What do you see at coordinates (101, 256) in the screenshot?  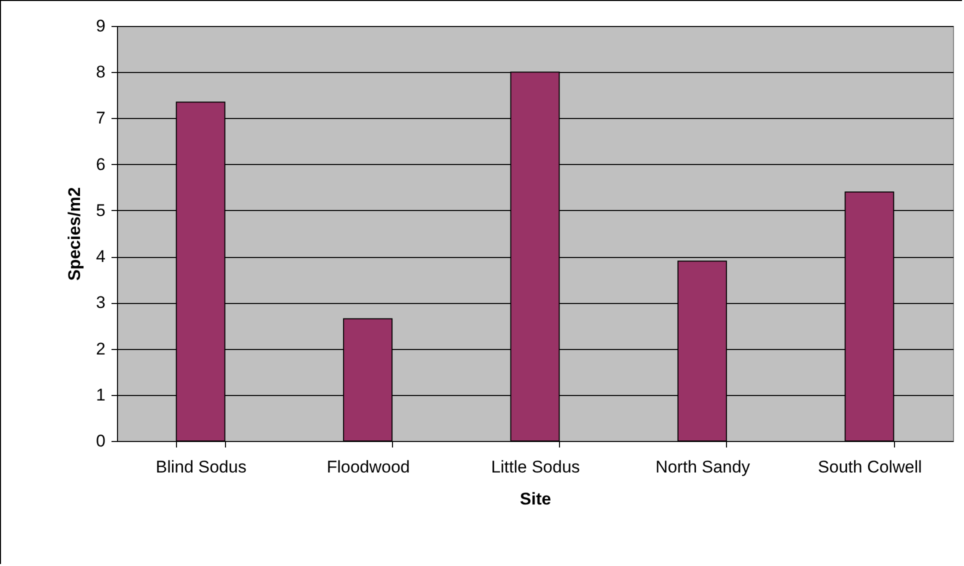 I see `y-tick-label: 4` at bounding box center [101, 256].